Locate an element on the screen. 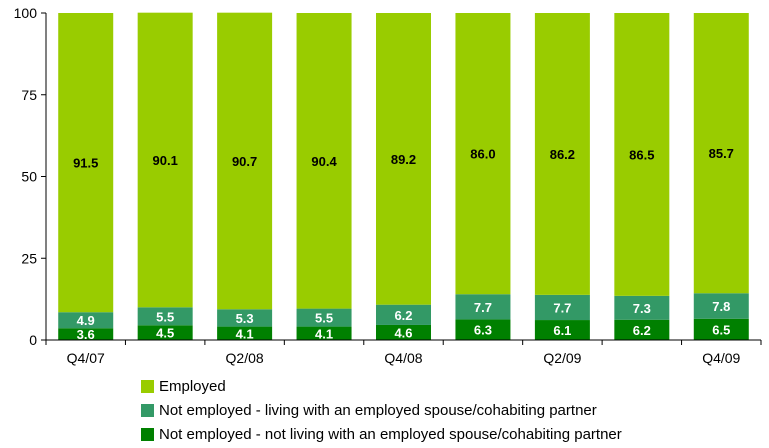 The image size is (769, 448). x-tick-label: Q4/08 is located at coordinates (403, 358).